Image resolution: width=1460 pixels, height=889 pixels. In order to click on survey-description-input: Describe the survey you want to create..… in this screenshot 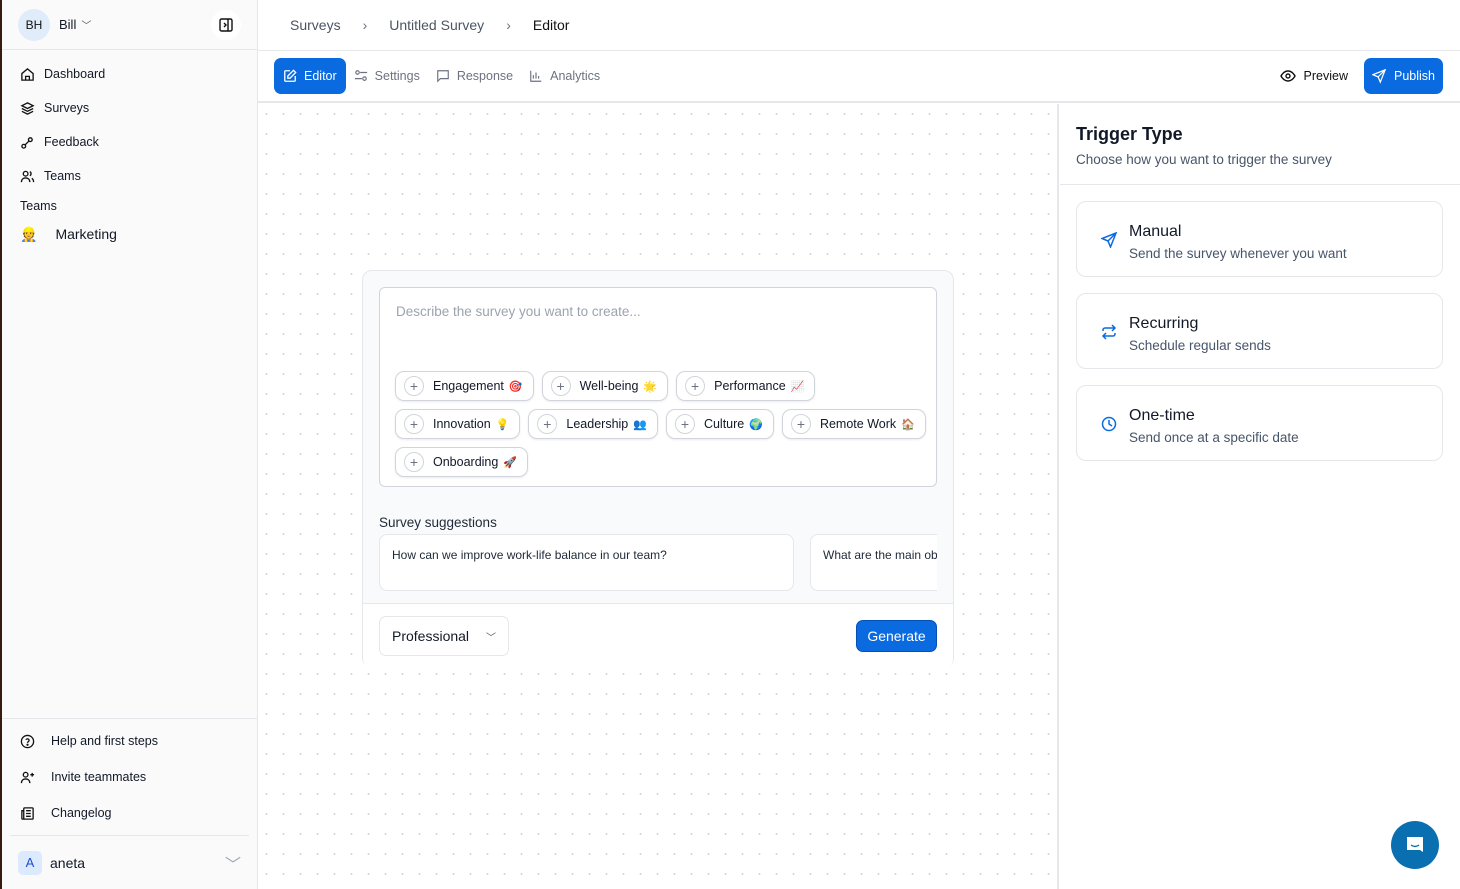, I will do `click(658, 387)`.